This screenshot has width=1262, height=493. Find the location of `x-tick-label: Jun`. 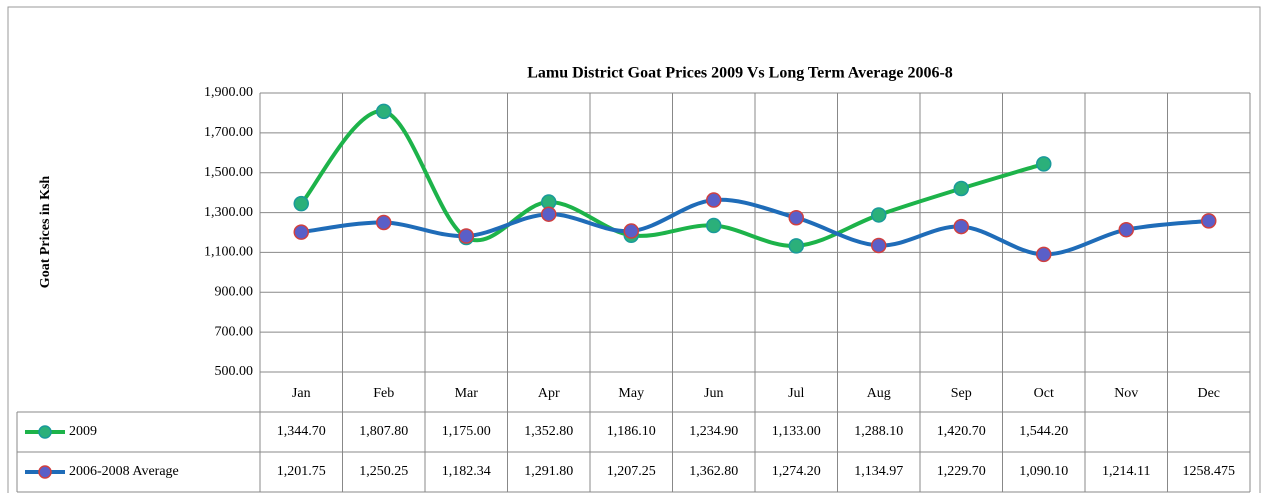

x-tick-label: Jun is located at coordinates (713, 393).